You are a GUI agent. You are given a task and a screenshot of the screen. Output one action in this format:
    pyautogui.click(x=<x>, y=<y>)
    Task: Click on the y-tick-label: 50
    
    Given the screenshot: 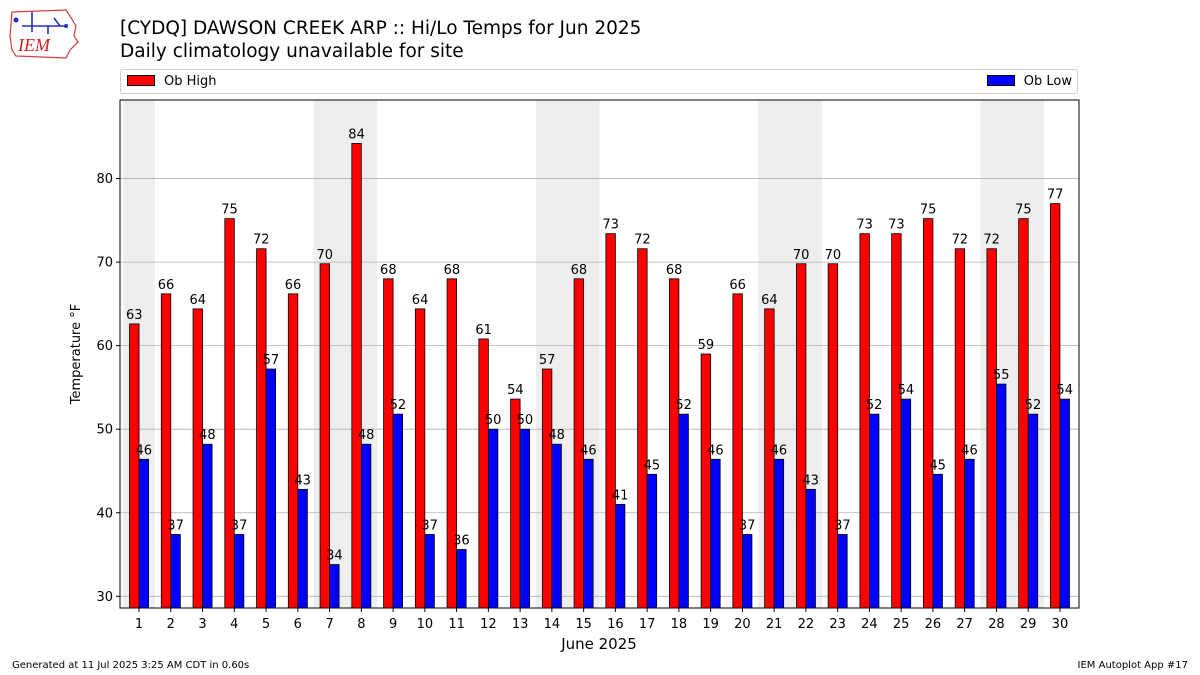 What is the action you would take?
    pyautogui.click(x=104, y=430)
    